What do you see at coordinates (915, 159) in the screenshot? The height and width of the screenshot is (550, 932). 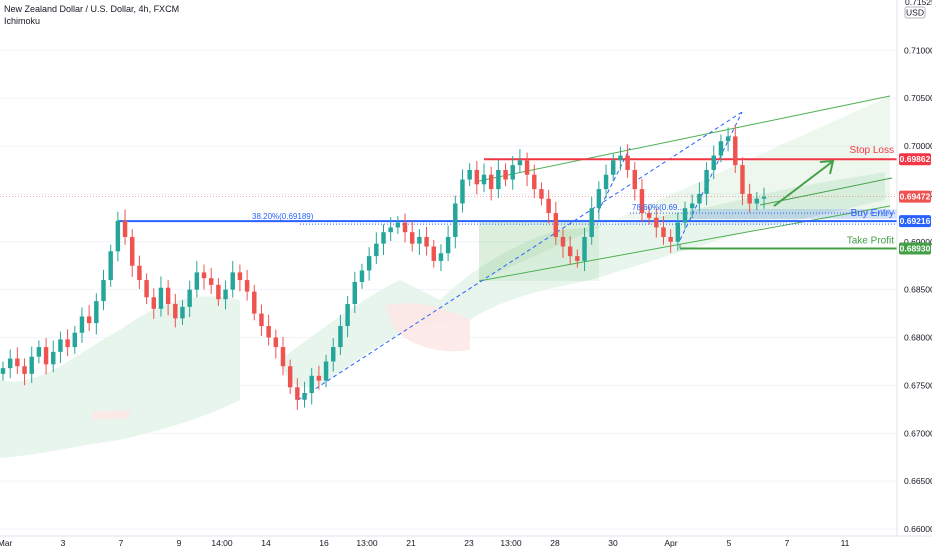 I see `stop-loss-badge` at bounding box center [915, 159].